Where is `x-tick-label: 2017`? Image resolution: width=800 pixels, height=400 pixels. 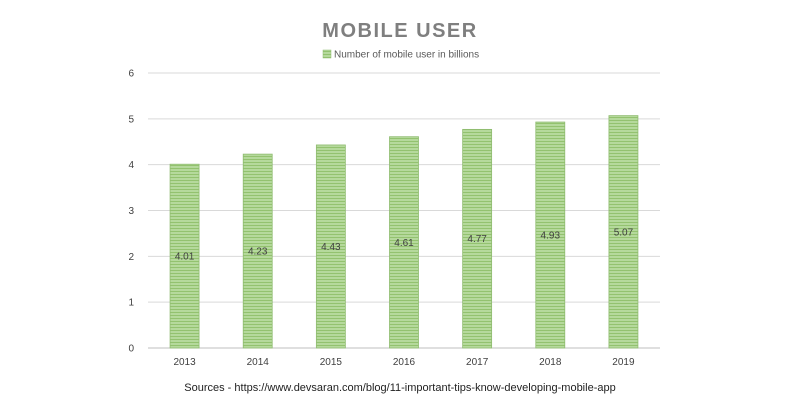 x-tick-label: 2017 is located at coordinates (477, 362).